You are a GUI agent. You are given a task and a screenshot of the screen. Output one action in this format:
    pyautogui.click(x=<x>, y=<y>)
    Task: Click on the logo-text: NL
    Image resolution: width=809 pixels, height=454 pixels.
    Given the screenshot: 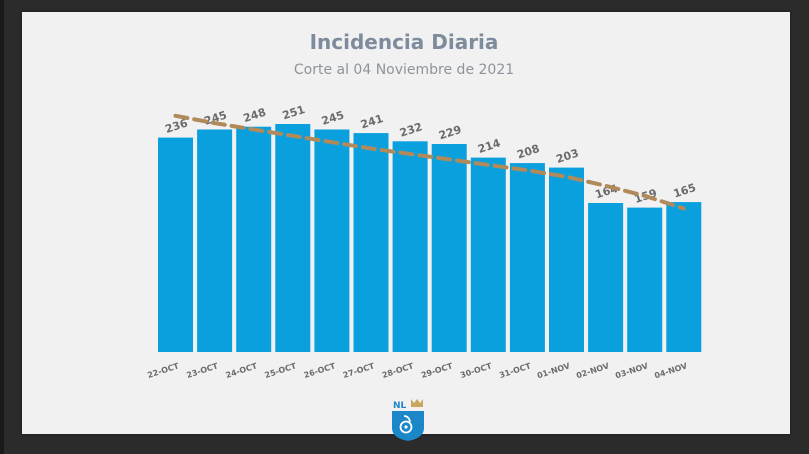 What is the action you would take?
    pyautogui.click(x=400, y=406)
    